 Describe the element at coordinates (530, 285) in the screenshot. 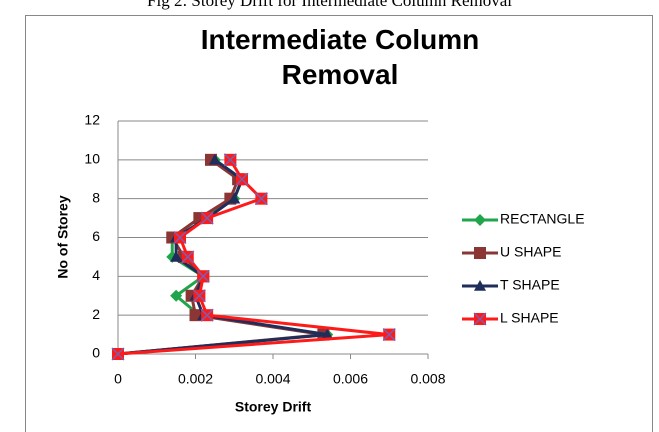

I see `legend-label: T SHAPE` at that location.